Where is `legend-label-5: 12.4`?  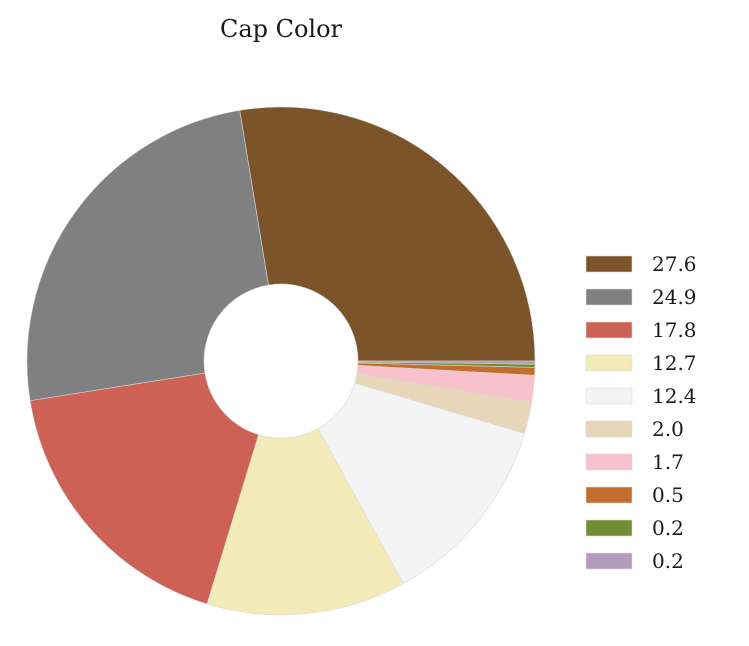 legend-label-5: 12.4 is located at coordinates (674, 396).